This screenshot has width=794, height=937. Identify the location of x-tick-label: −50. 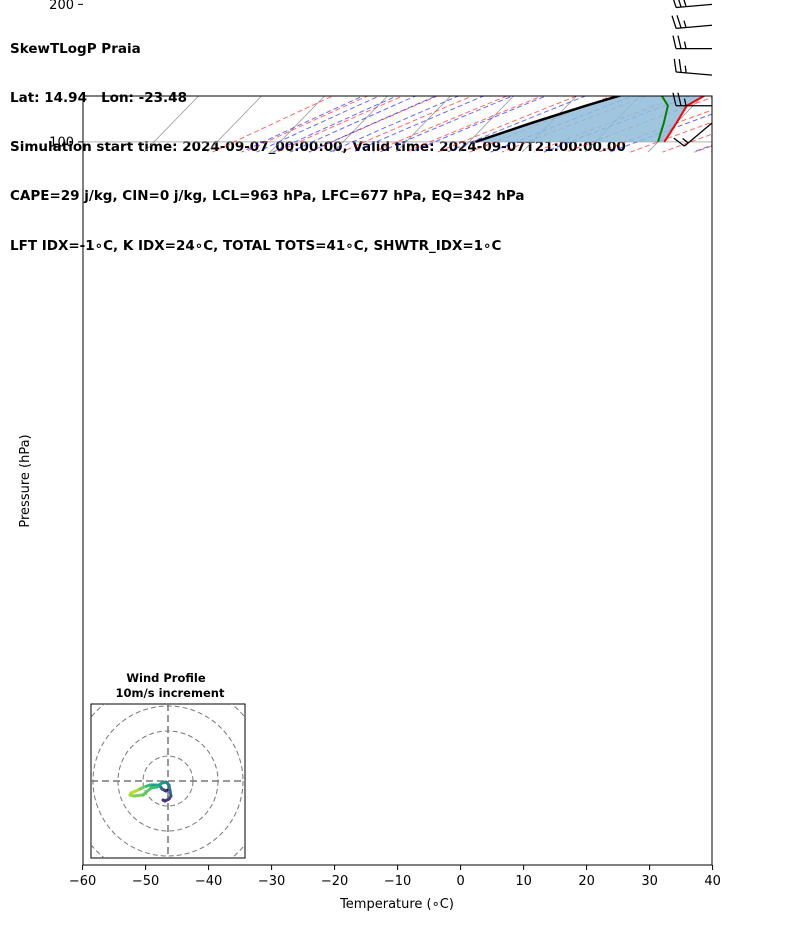
(145, 881).